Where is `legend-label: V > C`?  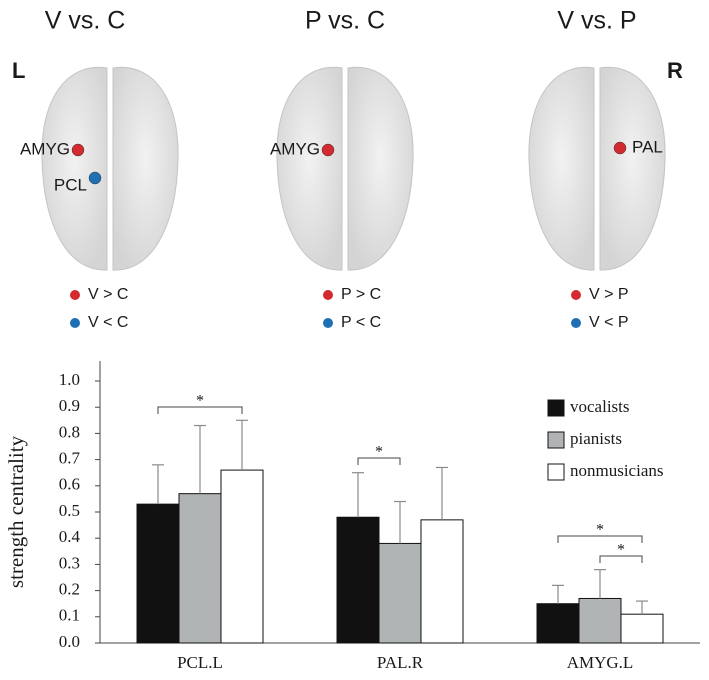 legend-label: V > C is located at coordinates (108, 294).